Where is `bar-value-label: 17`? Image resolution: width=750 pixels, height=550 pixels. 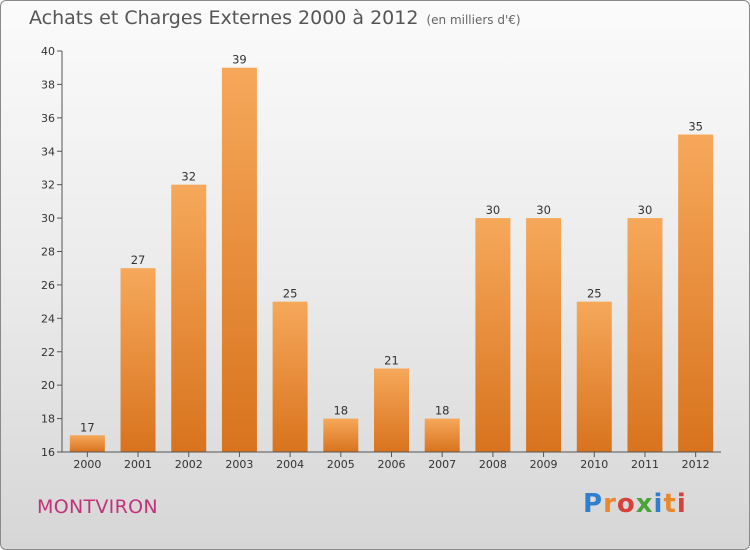
bar-value-label: 17 is located at coordinates (87, 427).